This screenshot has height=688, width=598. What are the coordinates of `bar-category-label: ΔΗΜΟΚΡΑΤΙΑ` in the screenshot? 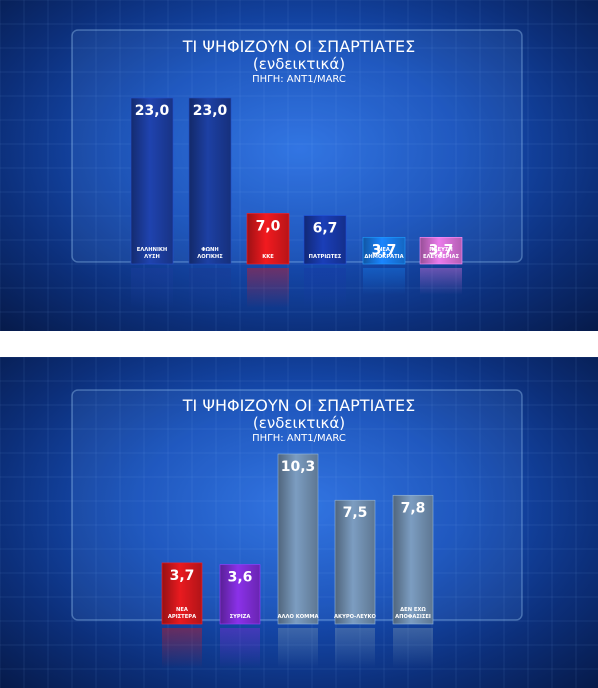 It's located at (383, 257).